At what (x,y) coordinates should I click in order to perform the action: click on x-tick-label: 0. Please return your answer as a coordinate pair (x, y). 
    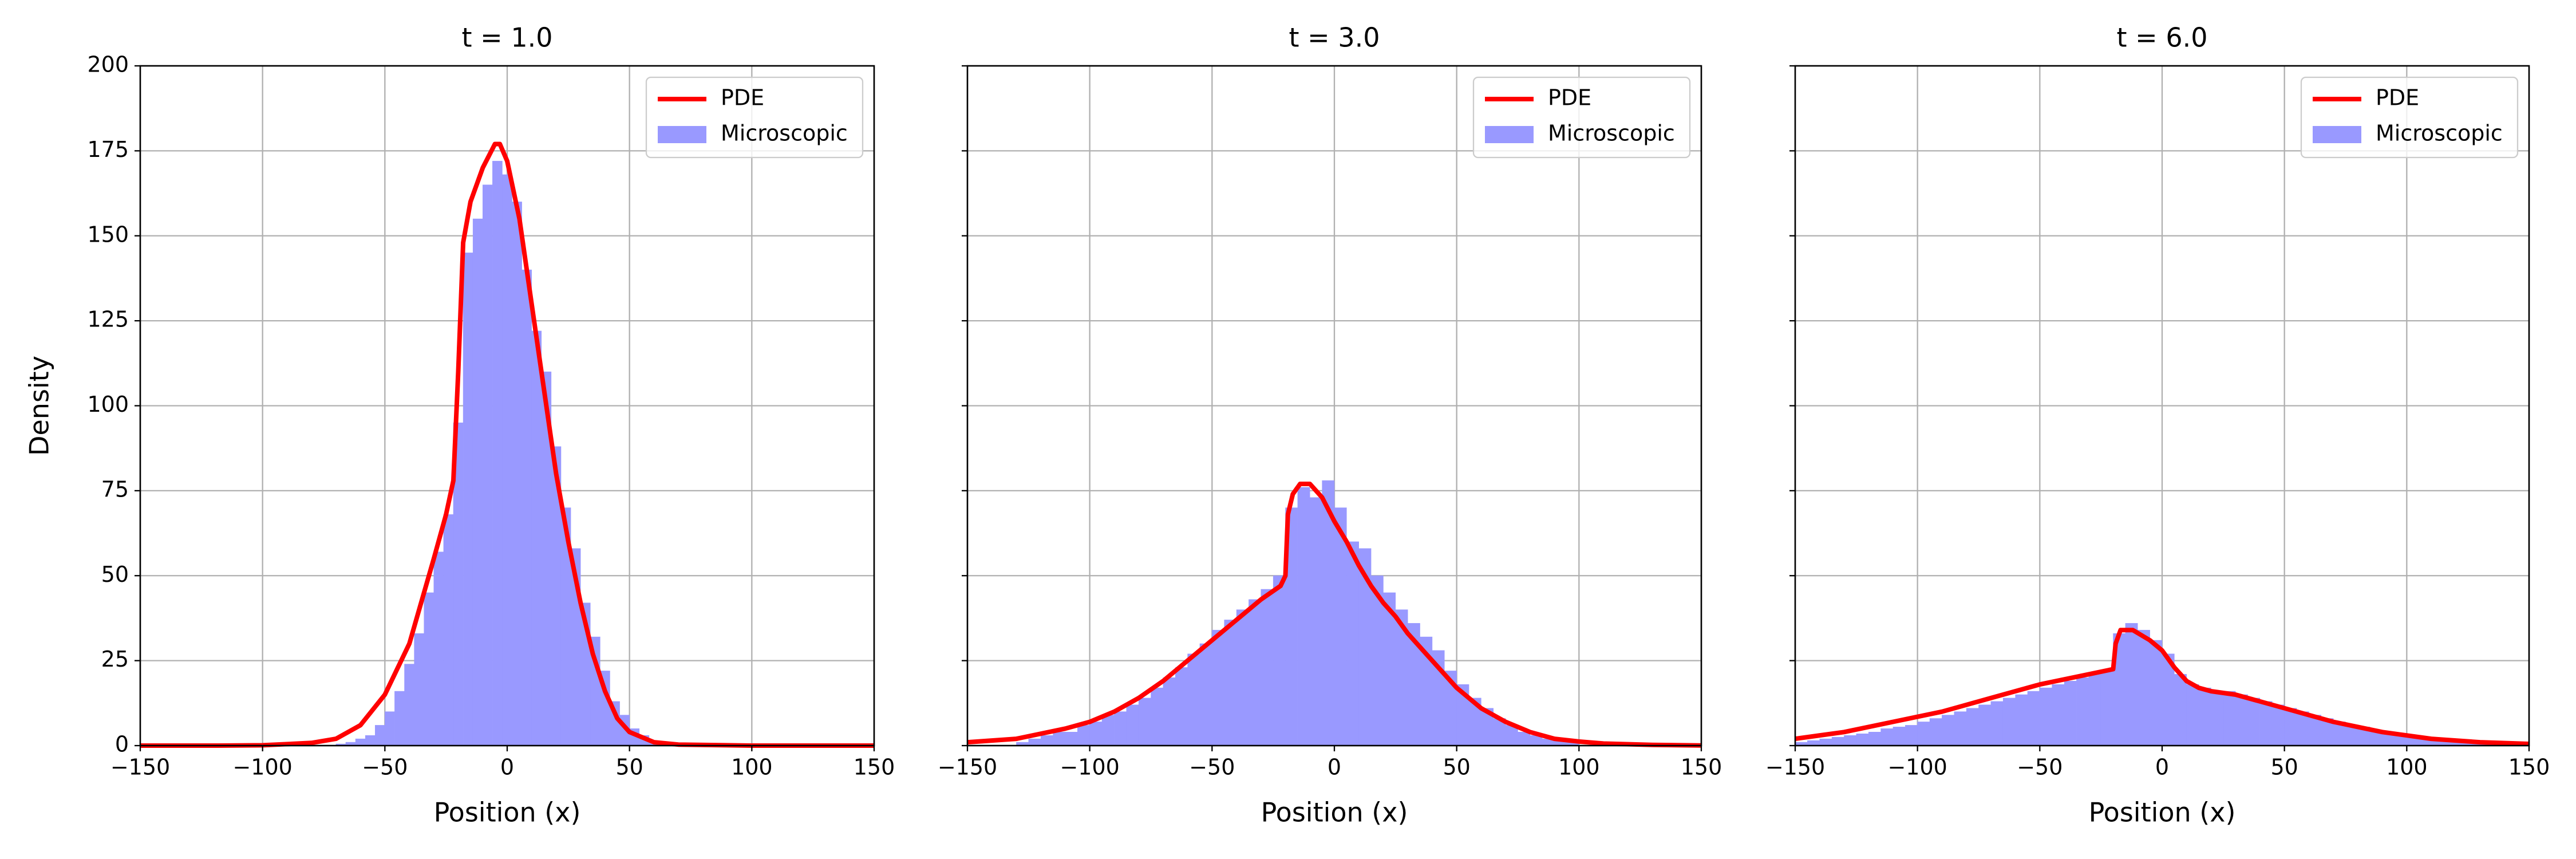
    Looking at the image, I should click on (507, 767).